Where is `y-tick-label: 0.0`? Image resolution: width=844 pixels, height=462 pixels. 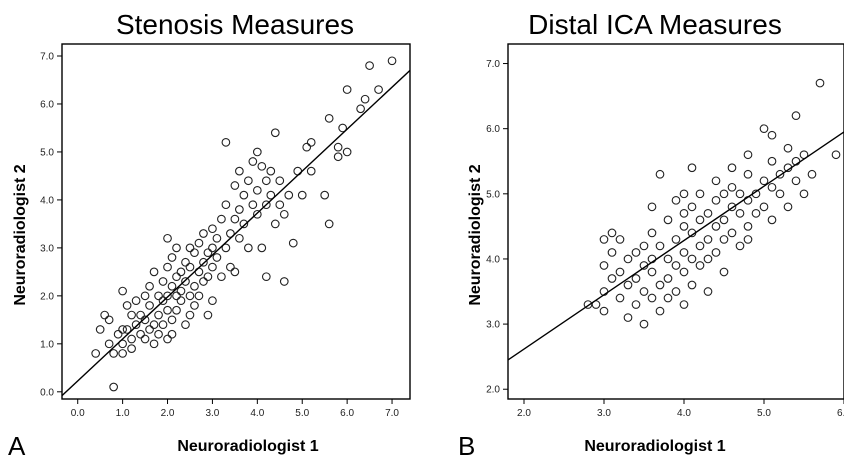 y-tick-label: 0.0 is located at coordinates (47, 392).